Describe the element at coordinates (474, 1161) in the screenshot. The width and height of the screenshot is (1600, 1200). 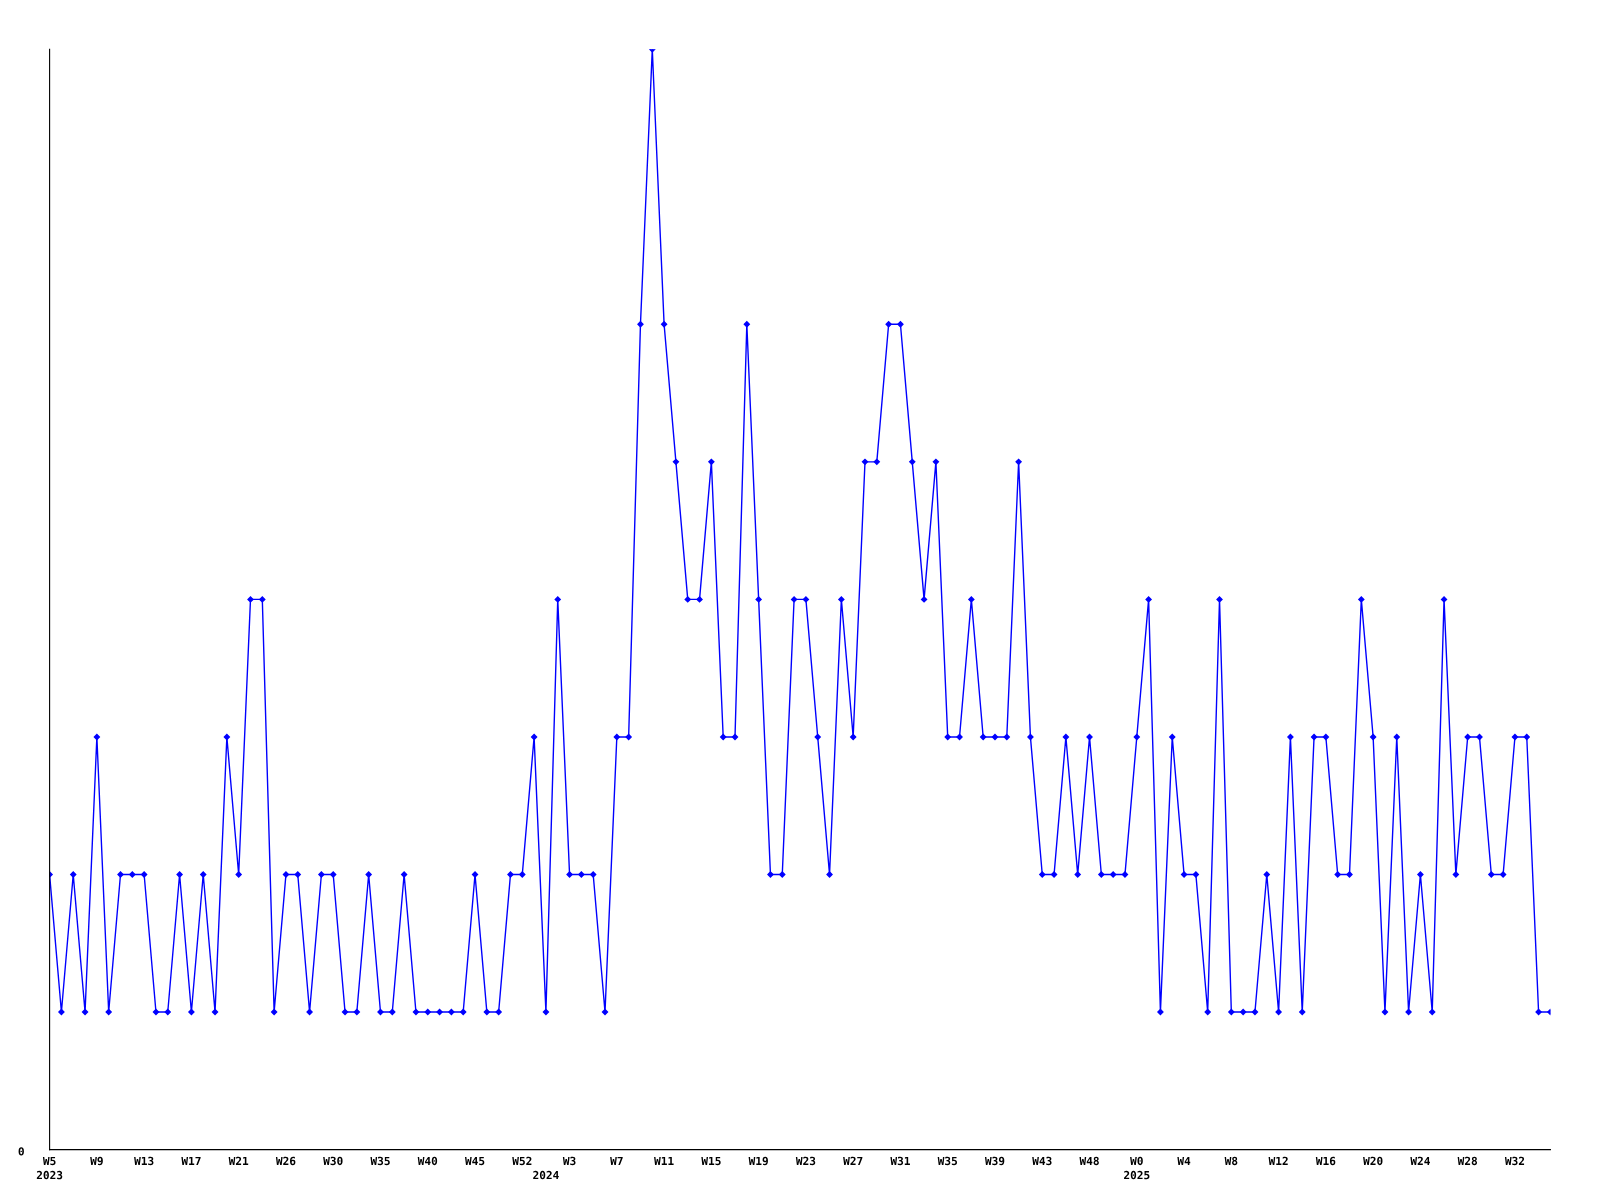
I see `x-tick-label: W45` at that location.